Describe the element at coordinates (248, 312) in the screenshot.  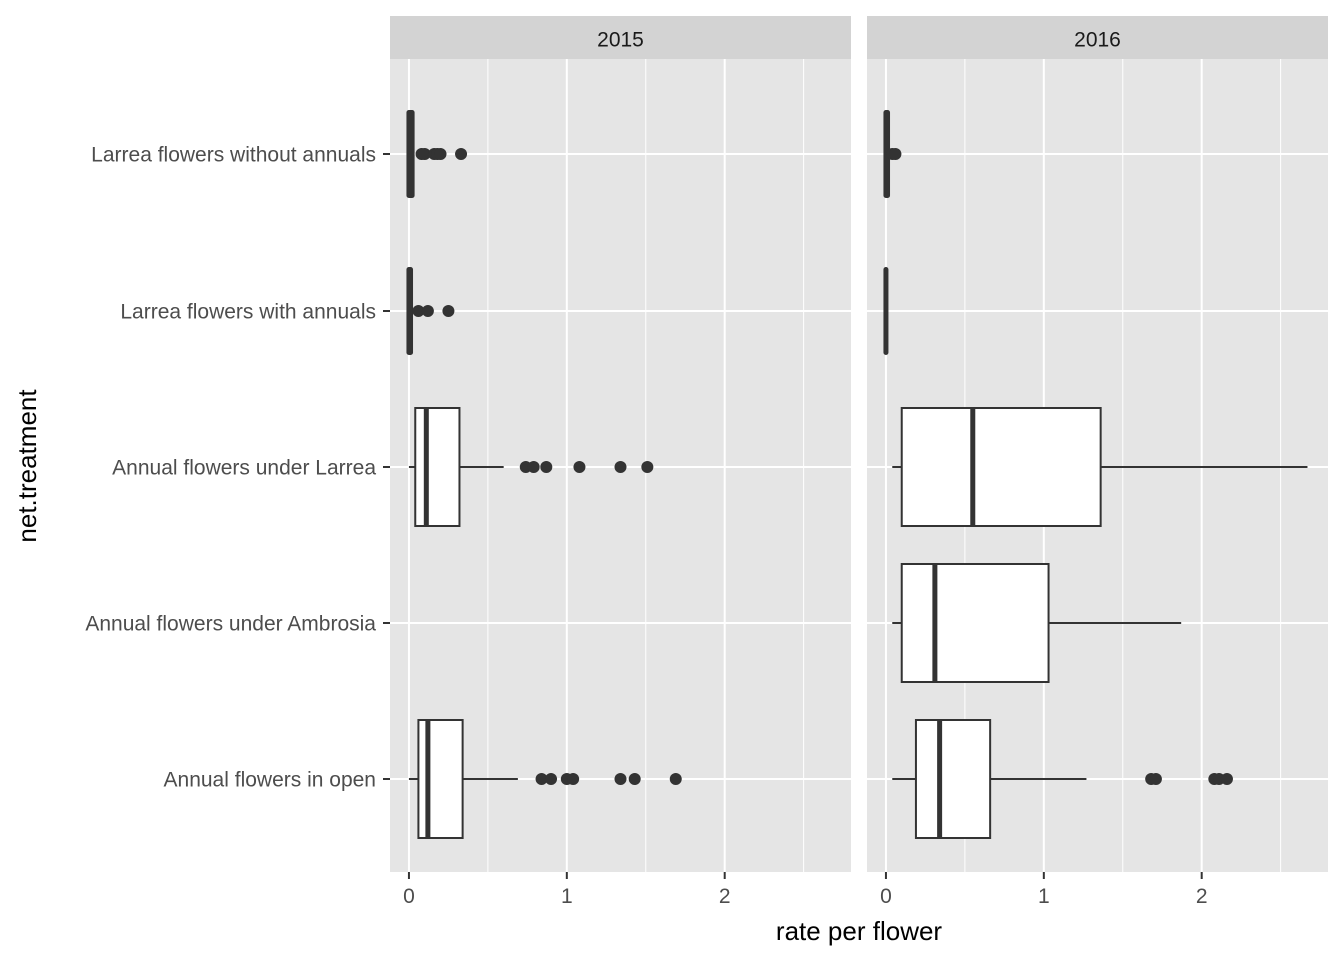
I see `y-tick-label: Larrea flowers with annuals` at that location.